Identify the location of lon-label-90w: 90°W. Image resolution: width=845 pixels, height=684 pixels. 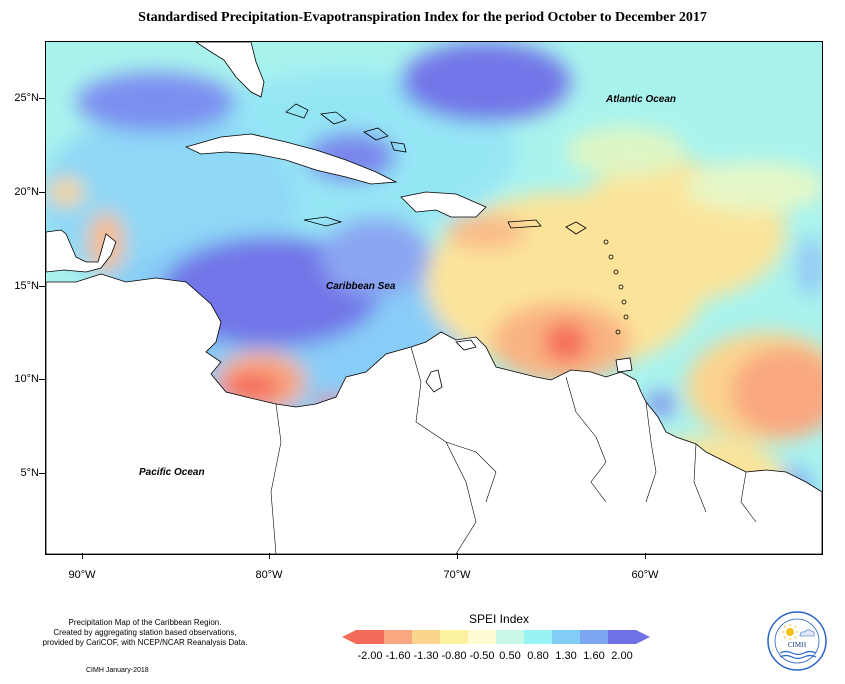
(82, 575).